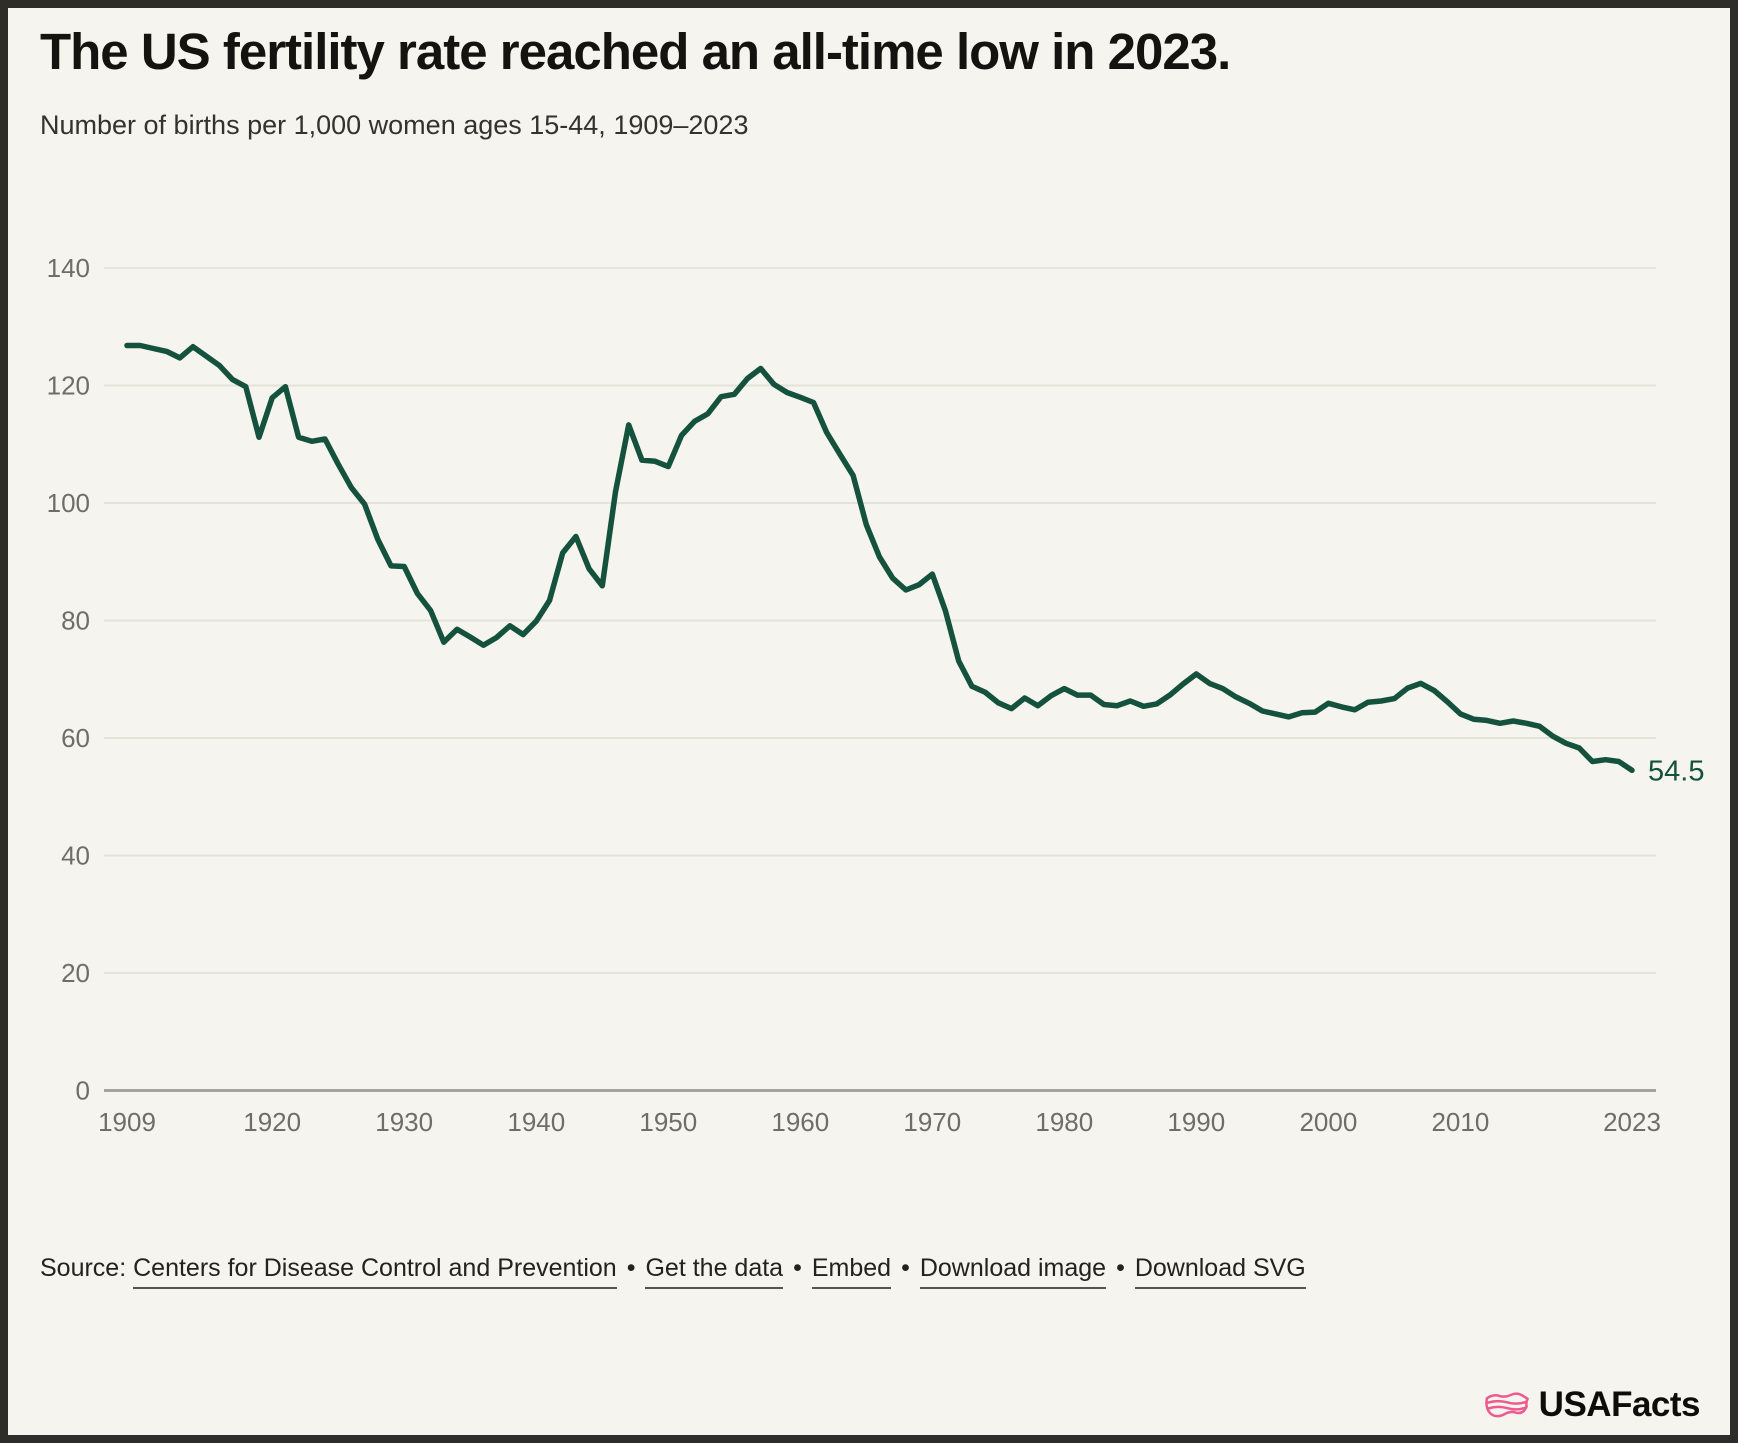 The height and width of the screenshot is (1443, 1738). I want to click on x-tick-label: 2000, so click(1328, 1122).